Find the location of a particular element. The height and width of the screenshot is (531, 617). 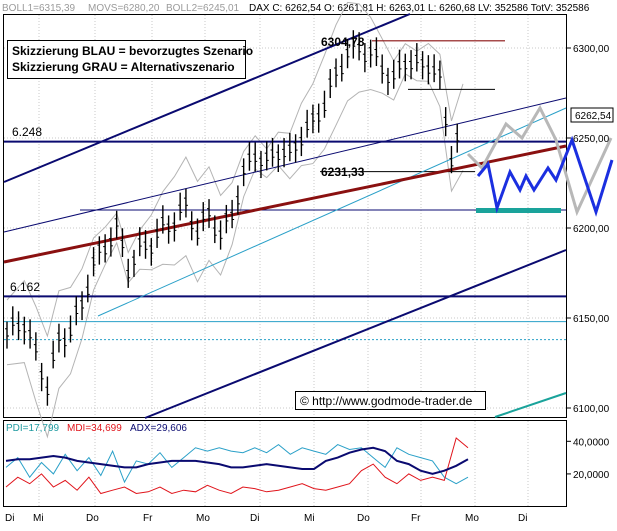

support-zone is located at coordinates (518, 210).